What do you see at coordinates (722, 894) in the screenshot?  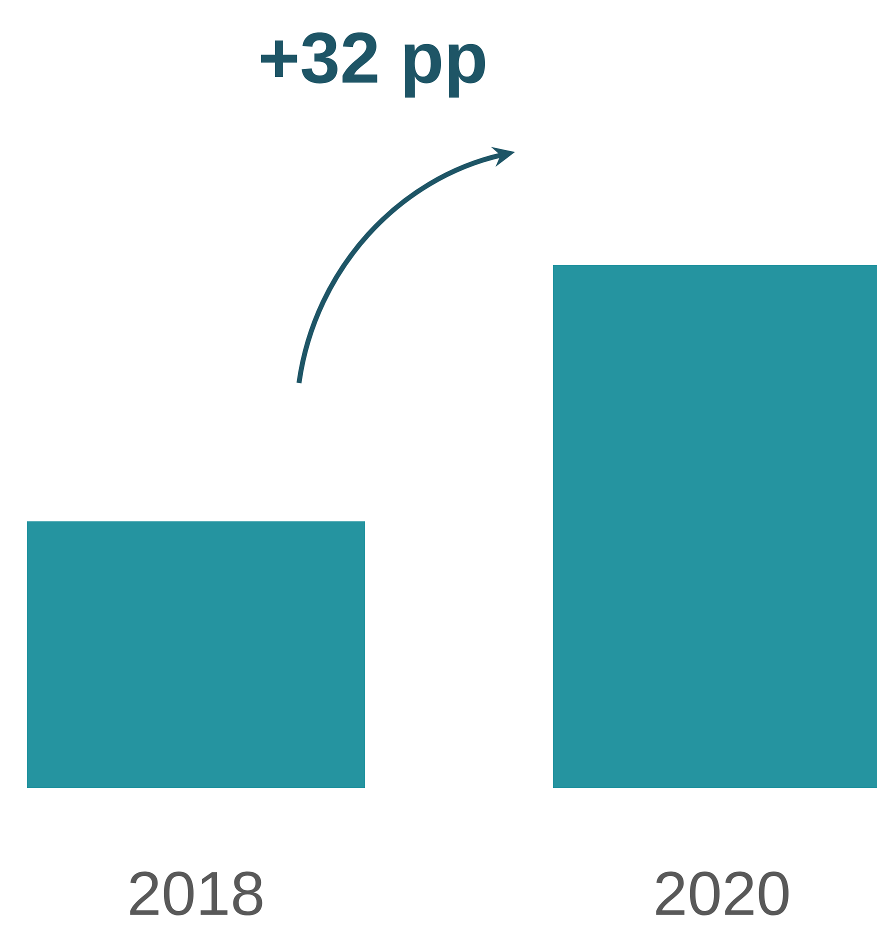 I see `x-tick-label: 2020` at bounding box center [722, 894].